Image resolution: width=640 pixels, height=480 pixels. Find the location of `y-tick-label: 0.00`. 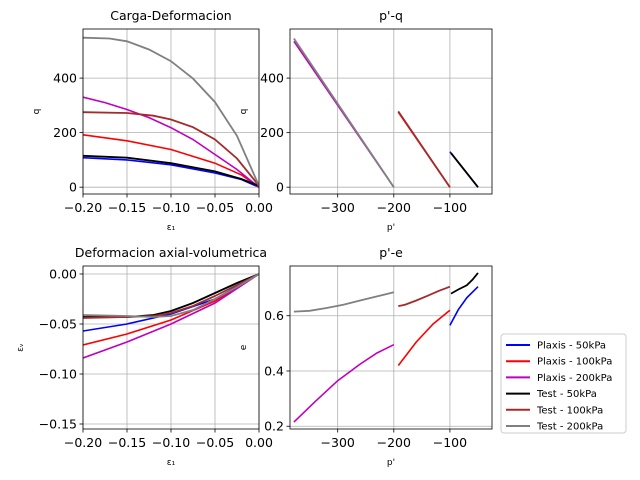

y-tick-label: 0.00 is located at coordinates (63, 274).